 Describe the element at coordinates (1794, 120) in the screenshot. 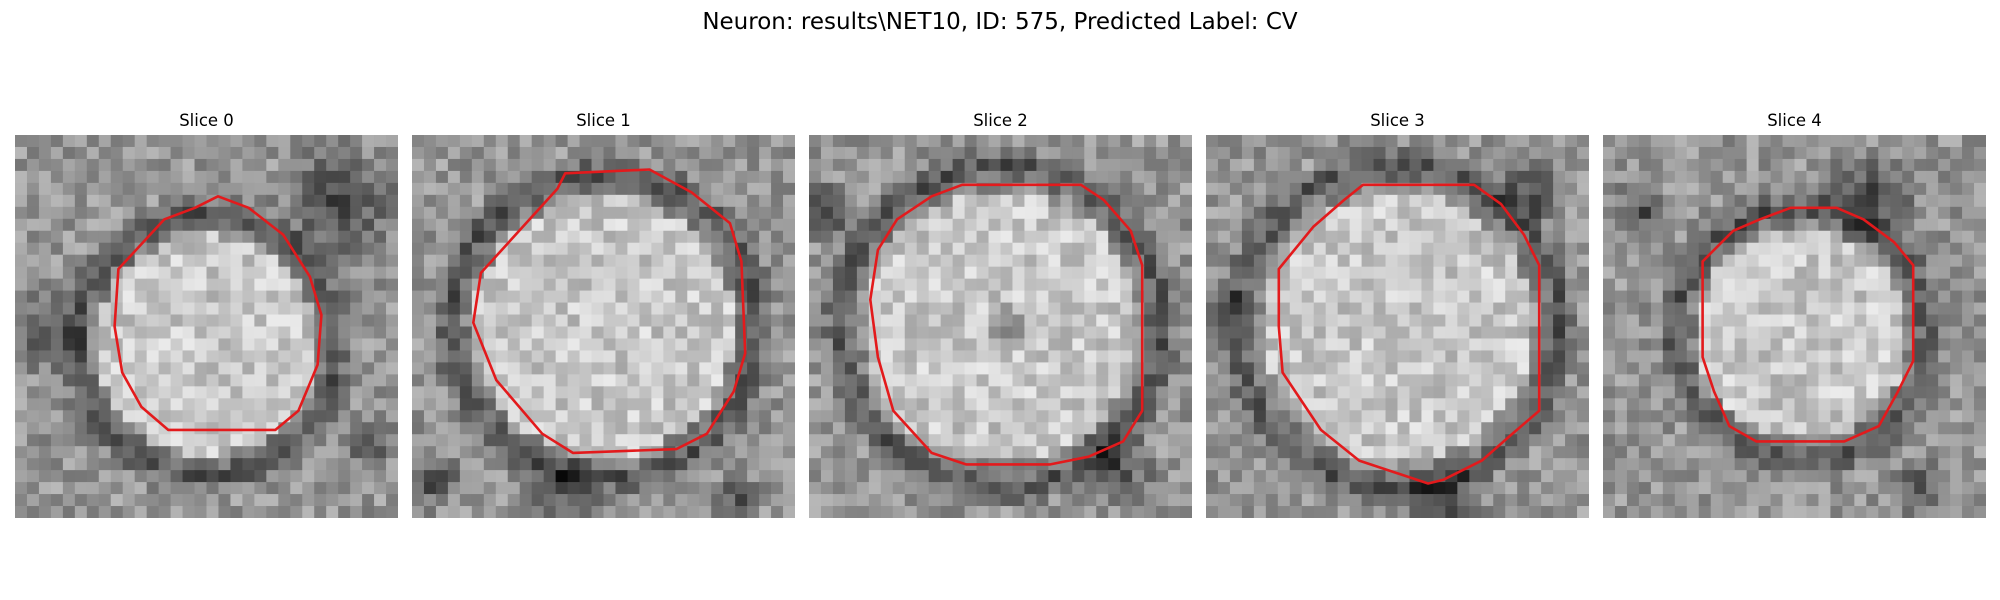

I see `slice-title: Slice 4` at that location.